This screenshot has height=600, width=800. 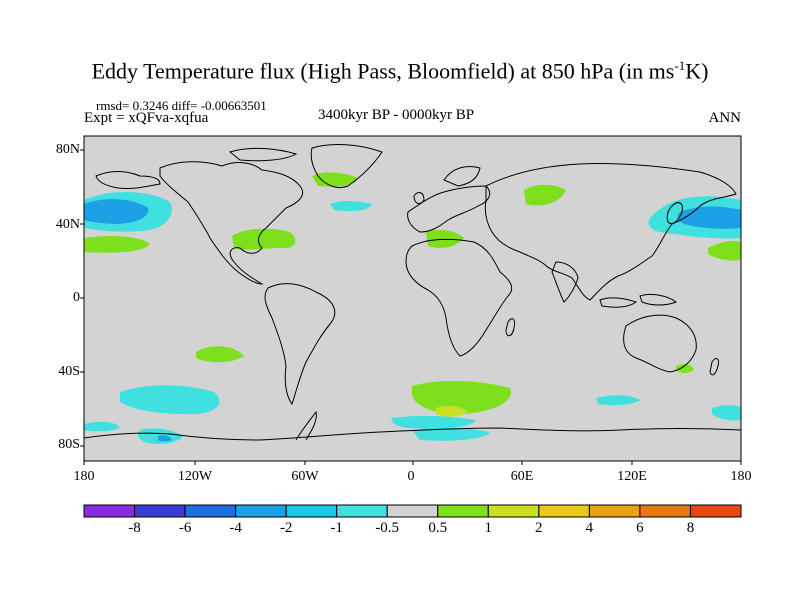 What do you see at coordinates (685, 368) in the screenshot?
I see `anomaly-green-nz` at bounding box center [685, 368].